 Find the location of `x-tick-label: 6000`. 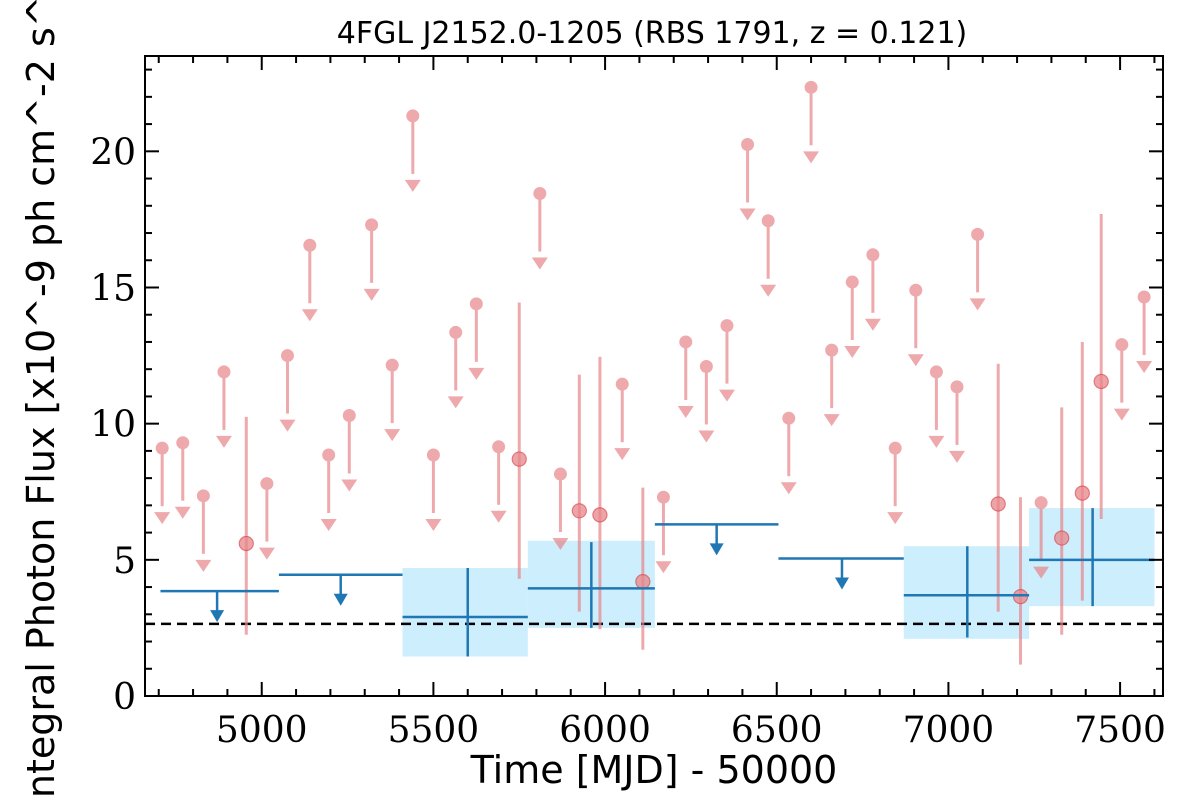

x-tick-label: 6000 is located at coordinates (605, 730).